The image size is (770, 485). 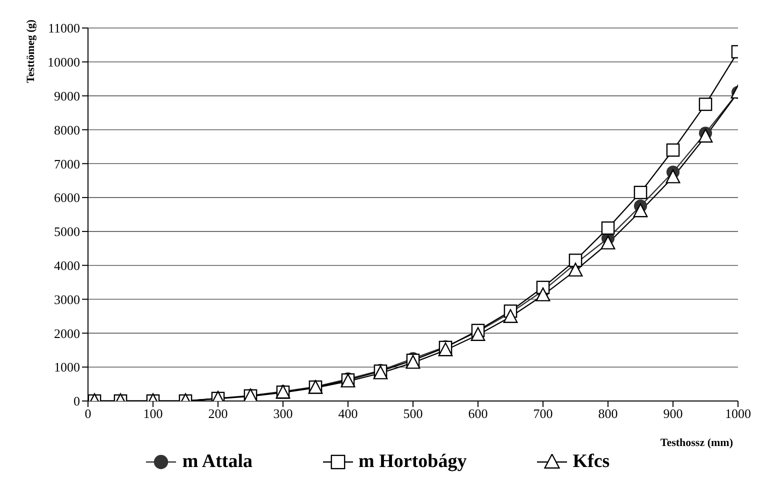 What do you see at coordinates (412, 462) in the screenshot?
I see `legend-label: m Hortobágy` at bounding box center [412, 462].